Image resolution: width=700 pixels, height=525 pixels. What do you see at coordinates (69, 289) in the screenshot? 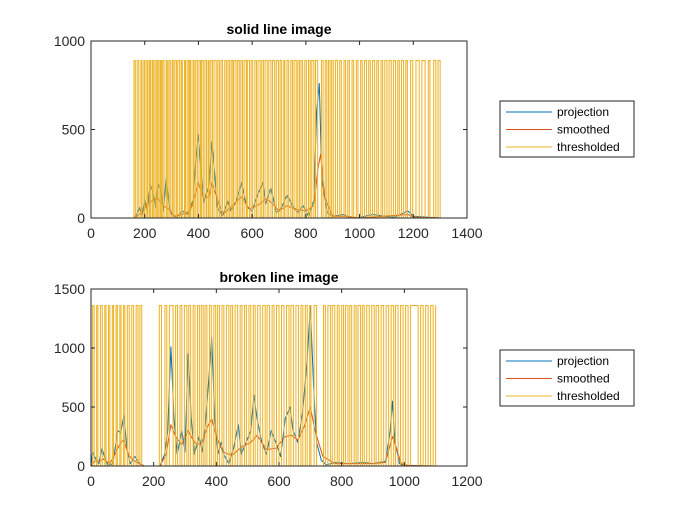
I see `y-tick-label: 1500` at bounding box center [69, 289].